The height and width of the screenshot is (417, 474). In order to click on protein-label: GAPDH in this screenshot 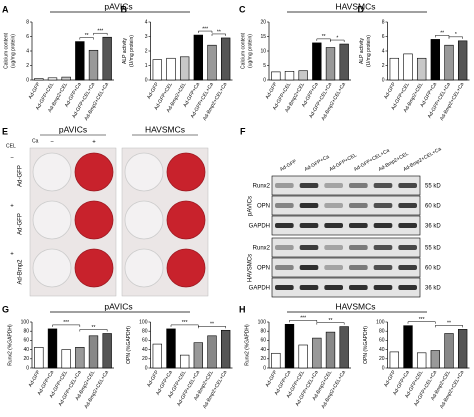, I will do `click(259, 227)`.